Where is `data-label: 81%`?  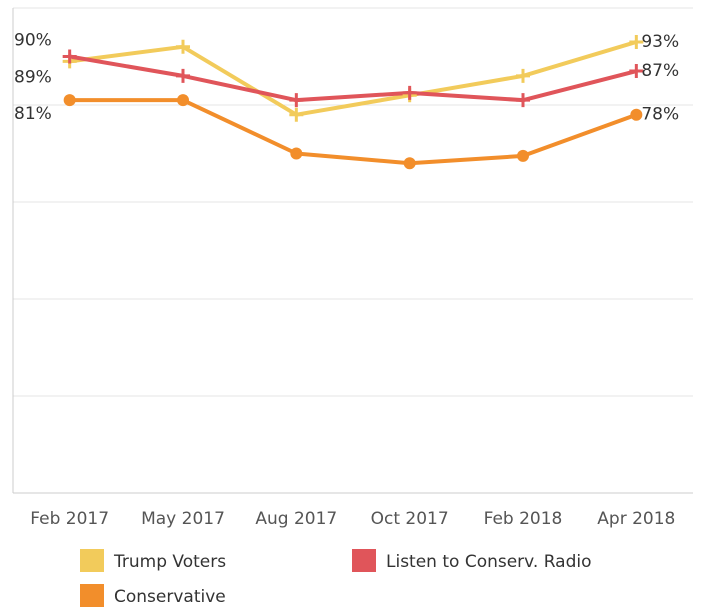 data-label: 81% is located at coordinates (33, 114).